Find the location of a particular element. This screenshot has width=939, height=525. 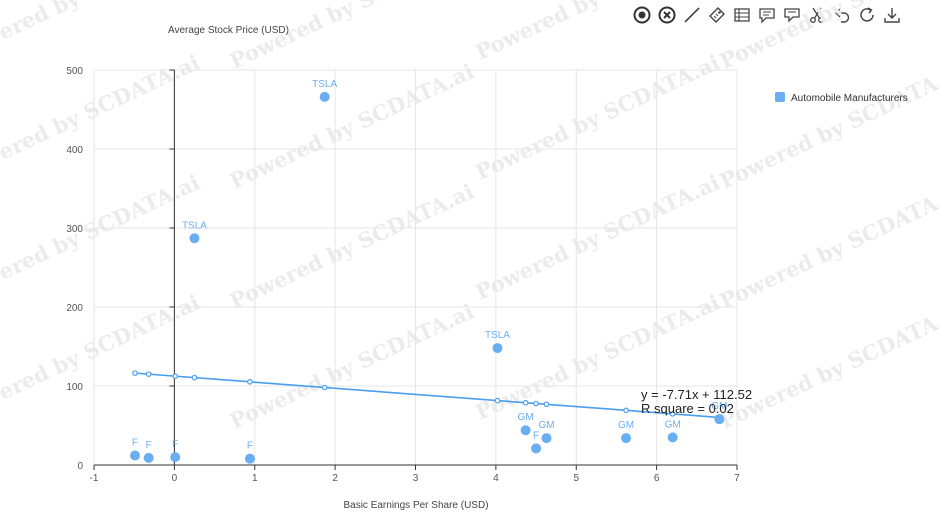

flag-icon is located at coordinates (791, 15).